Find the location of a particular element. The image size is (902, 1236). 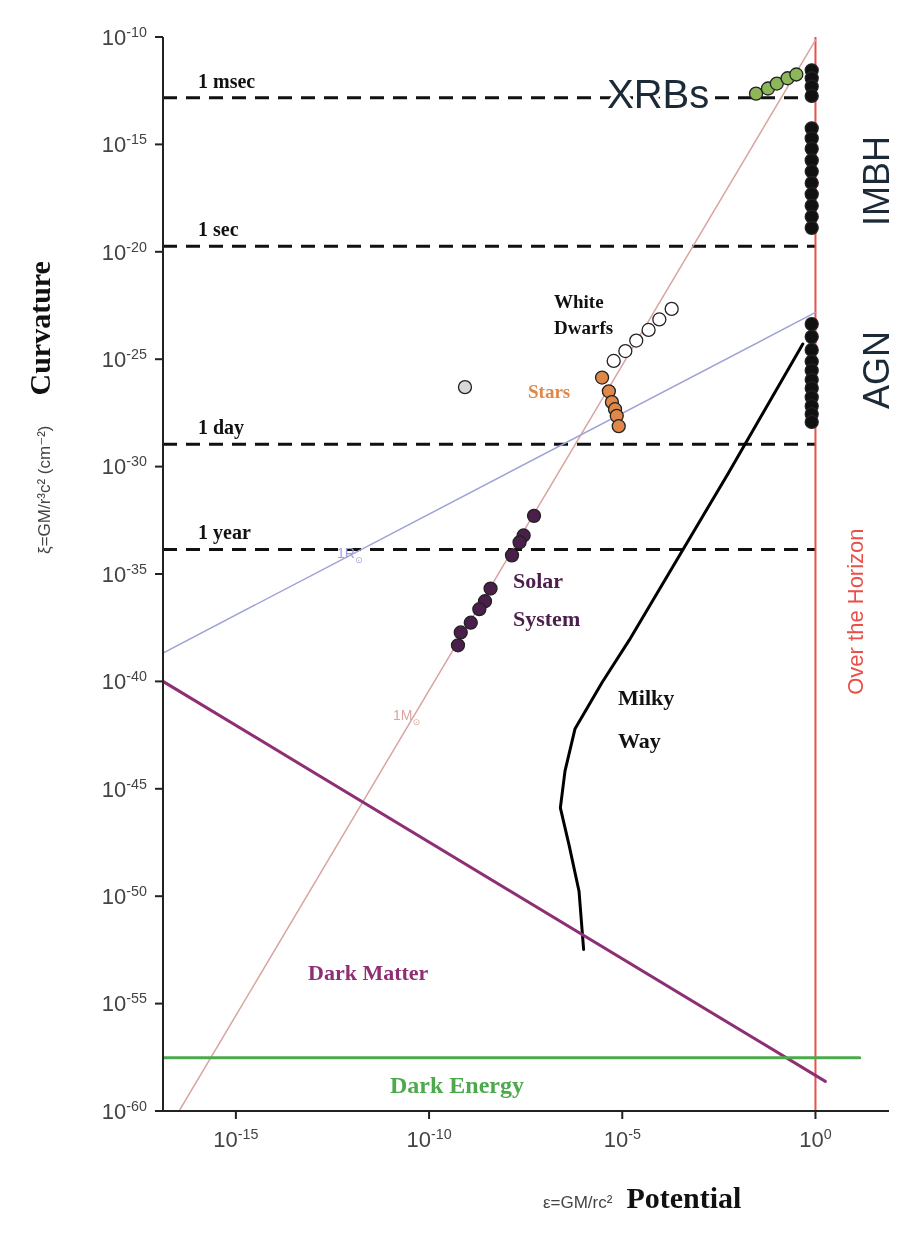

series-label: Milky Way is located at coordinates (646, 719).